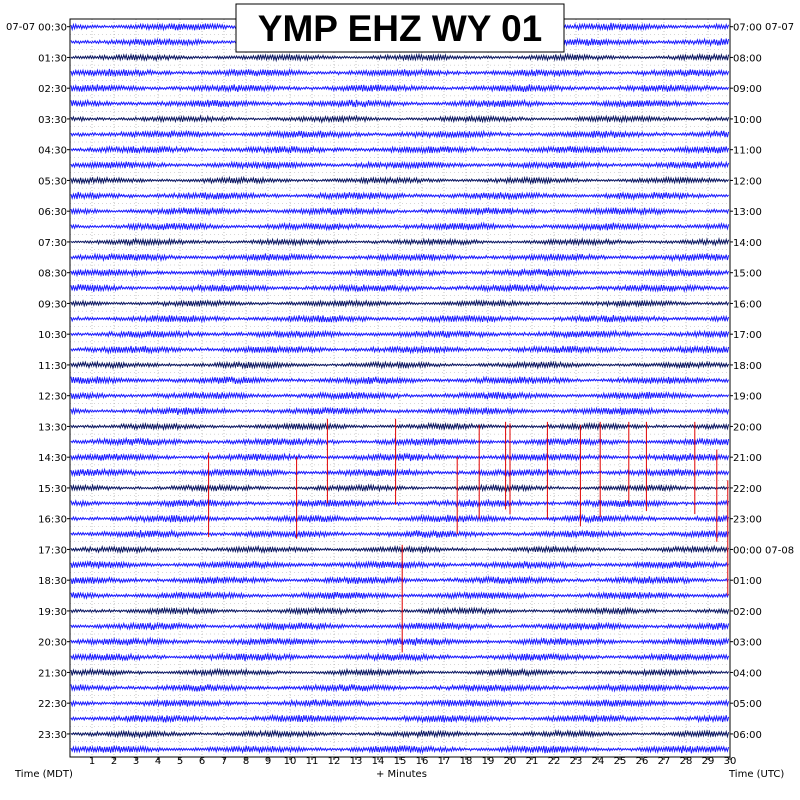 The height and width of the screenshot is (800, 800). Describe the element at coordinates (202, 761) in the screenshot. I see `minute-tick-label: 6` at that location.